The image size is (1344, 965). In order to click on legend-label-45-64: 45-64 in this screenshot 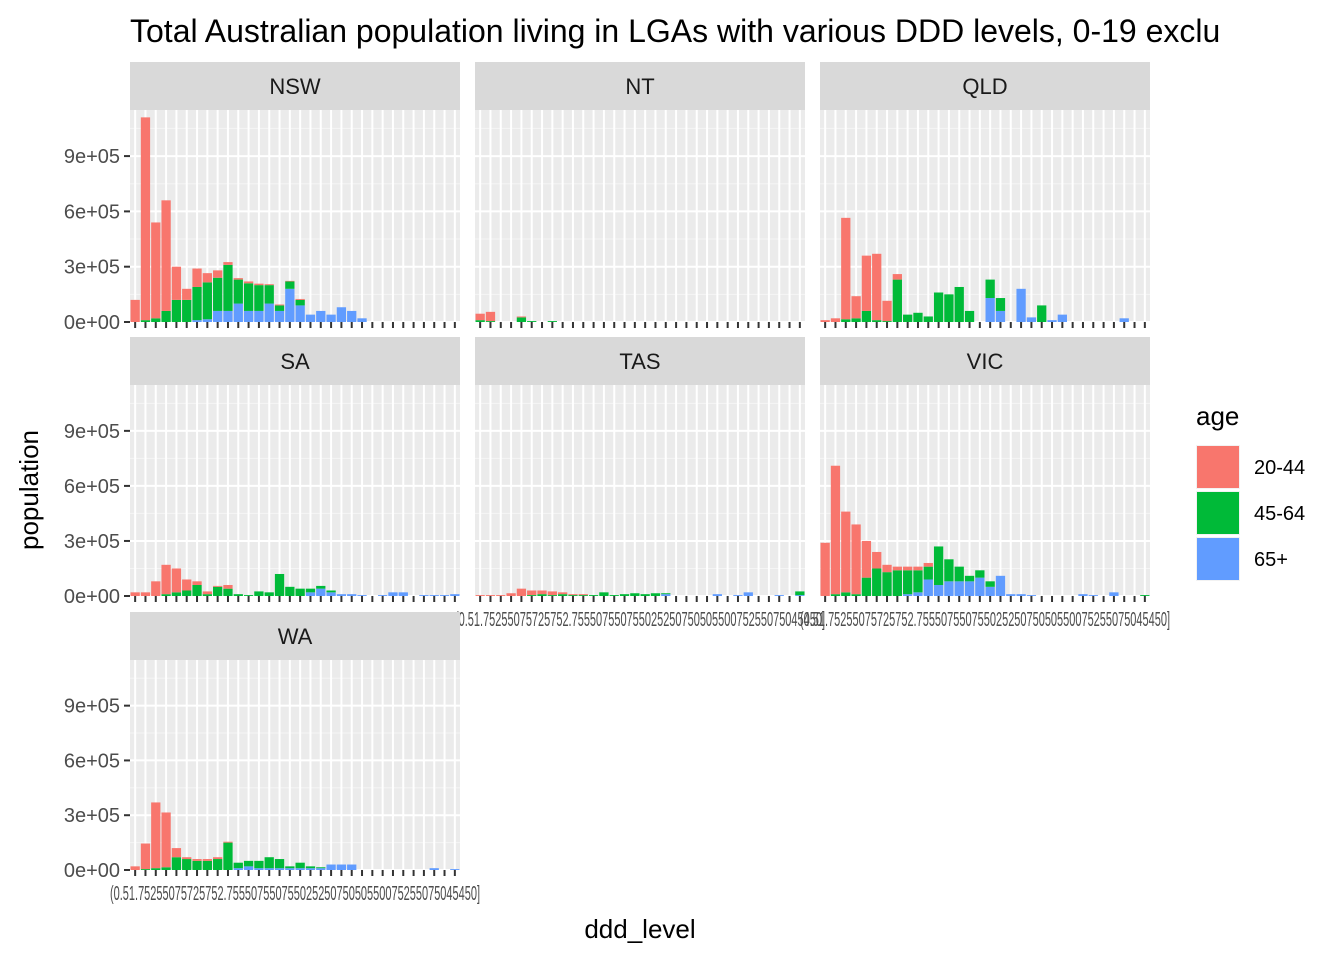, I will do `click(1279, 514)`.